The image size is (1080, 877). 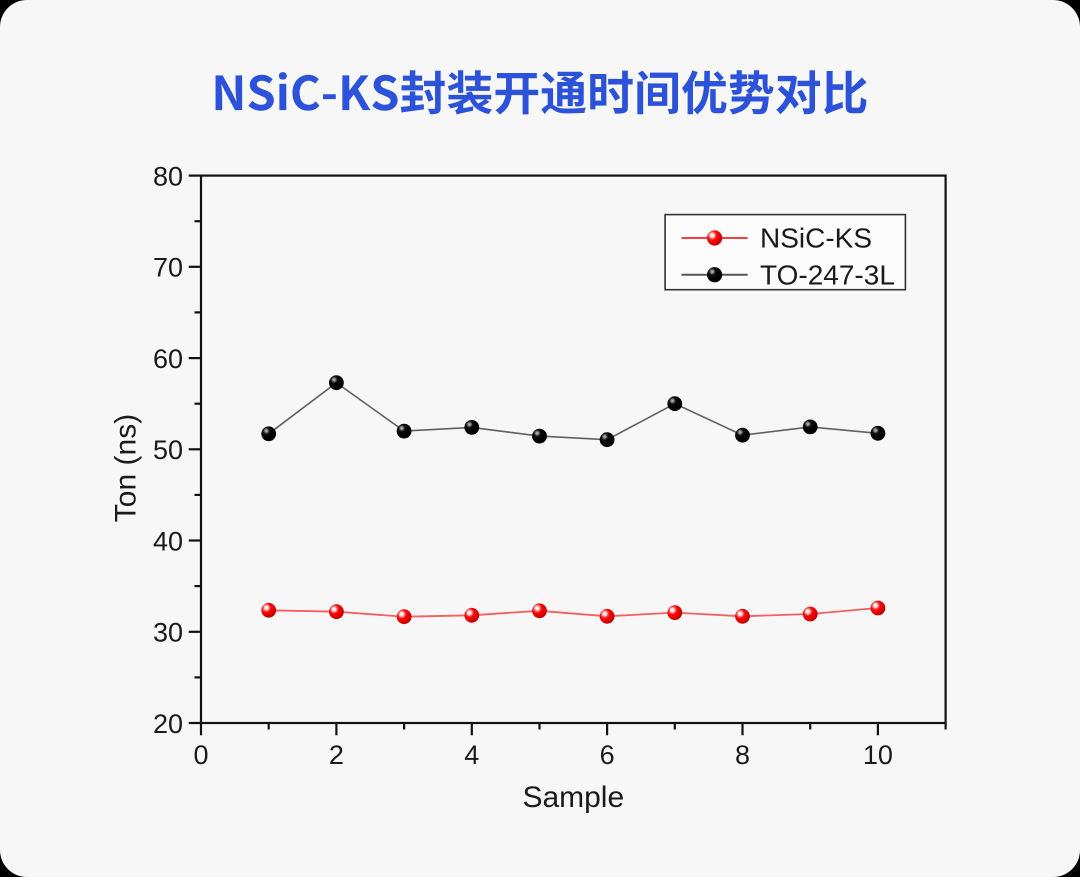 I want to click on svg-text: 50, so click(x=168, y=450).